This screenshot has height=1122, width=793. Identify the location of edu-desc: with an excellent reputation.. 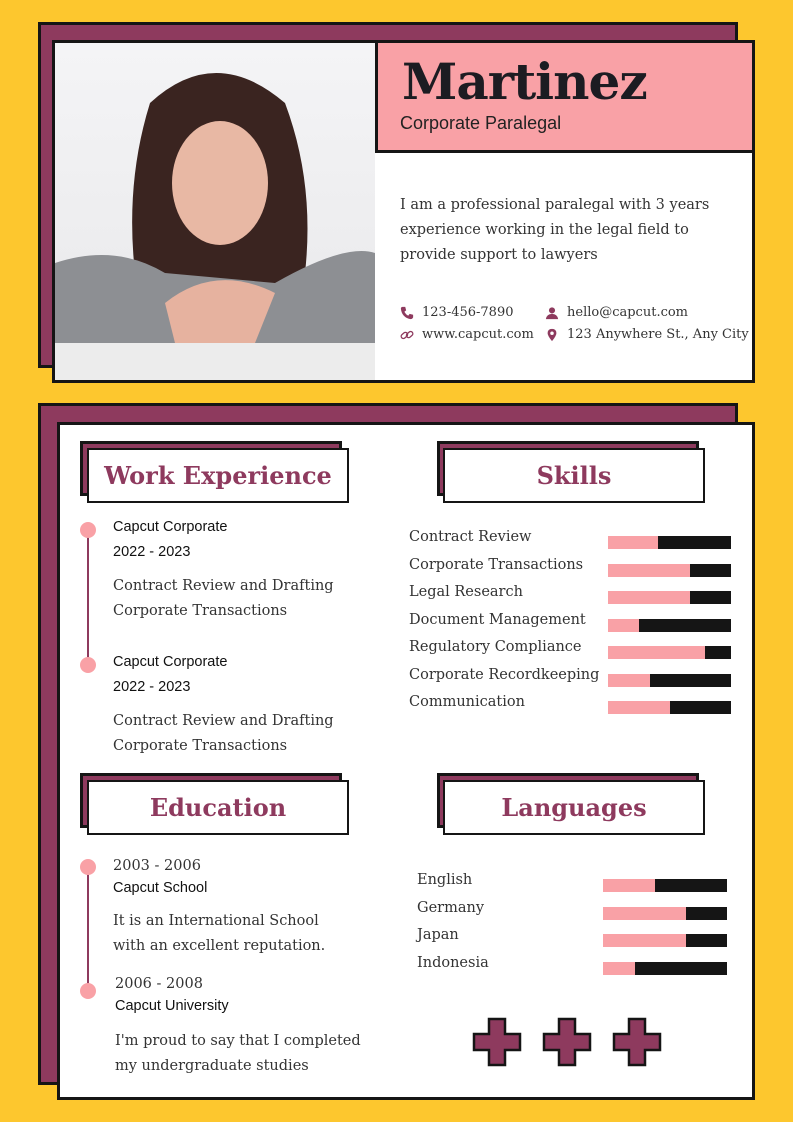
(219, 946).